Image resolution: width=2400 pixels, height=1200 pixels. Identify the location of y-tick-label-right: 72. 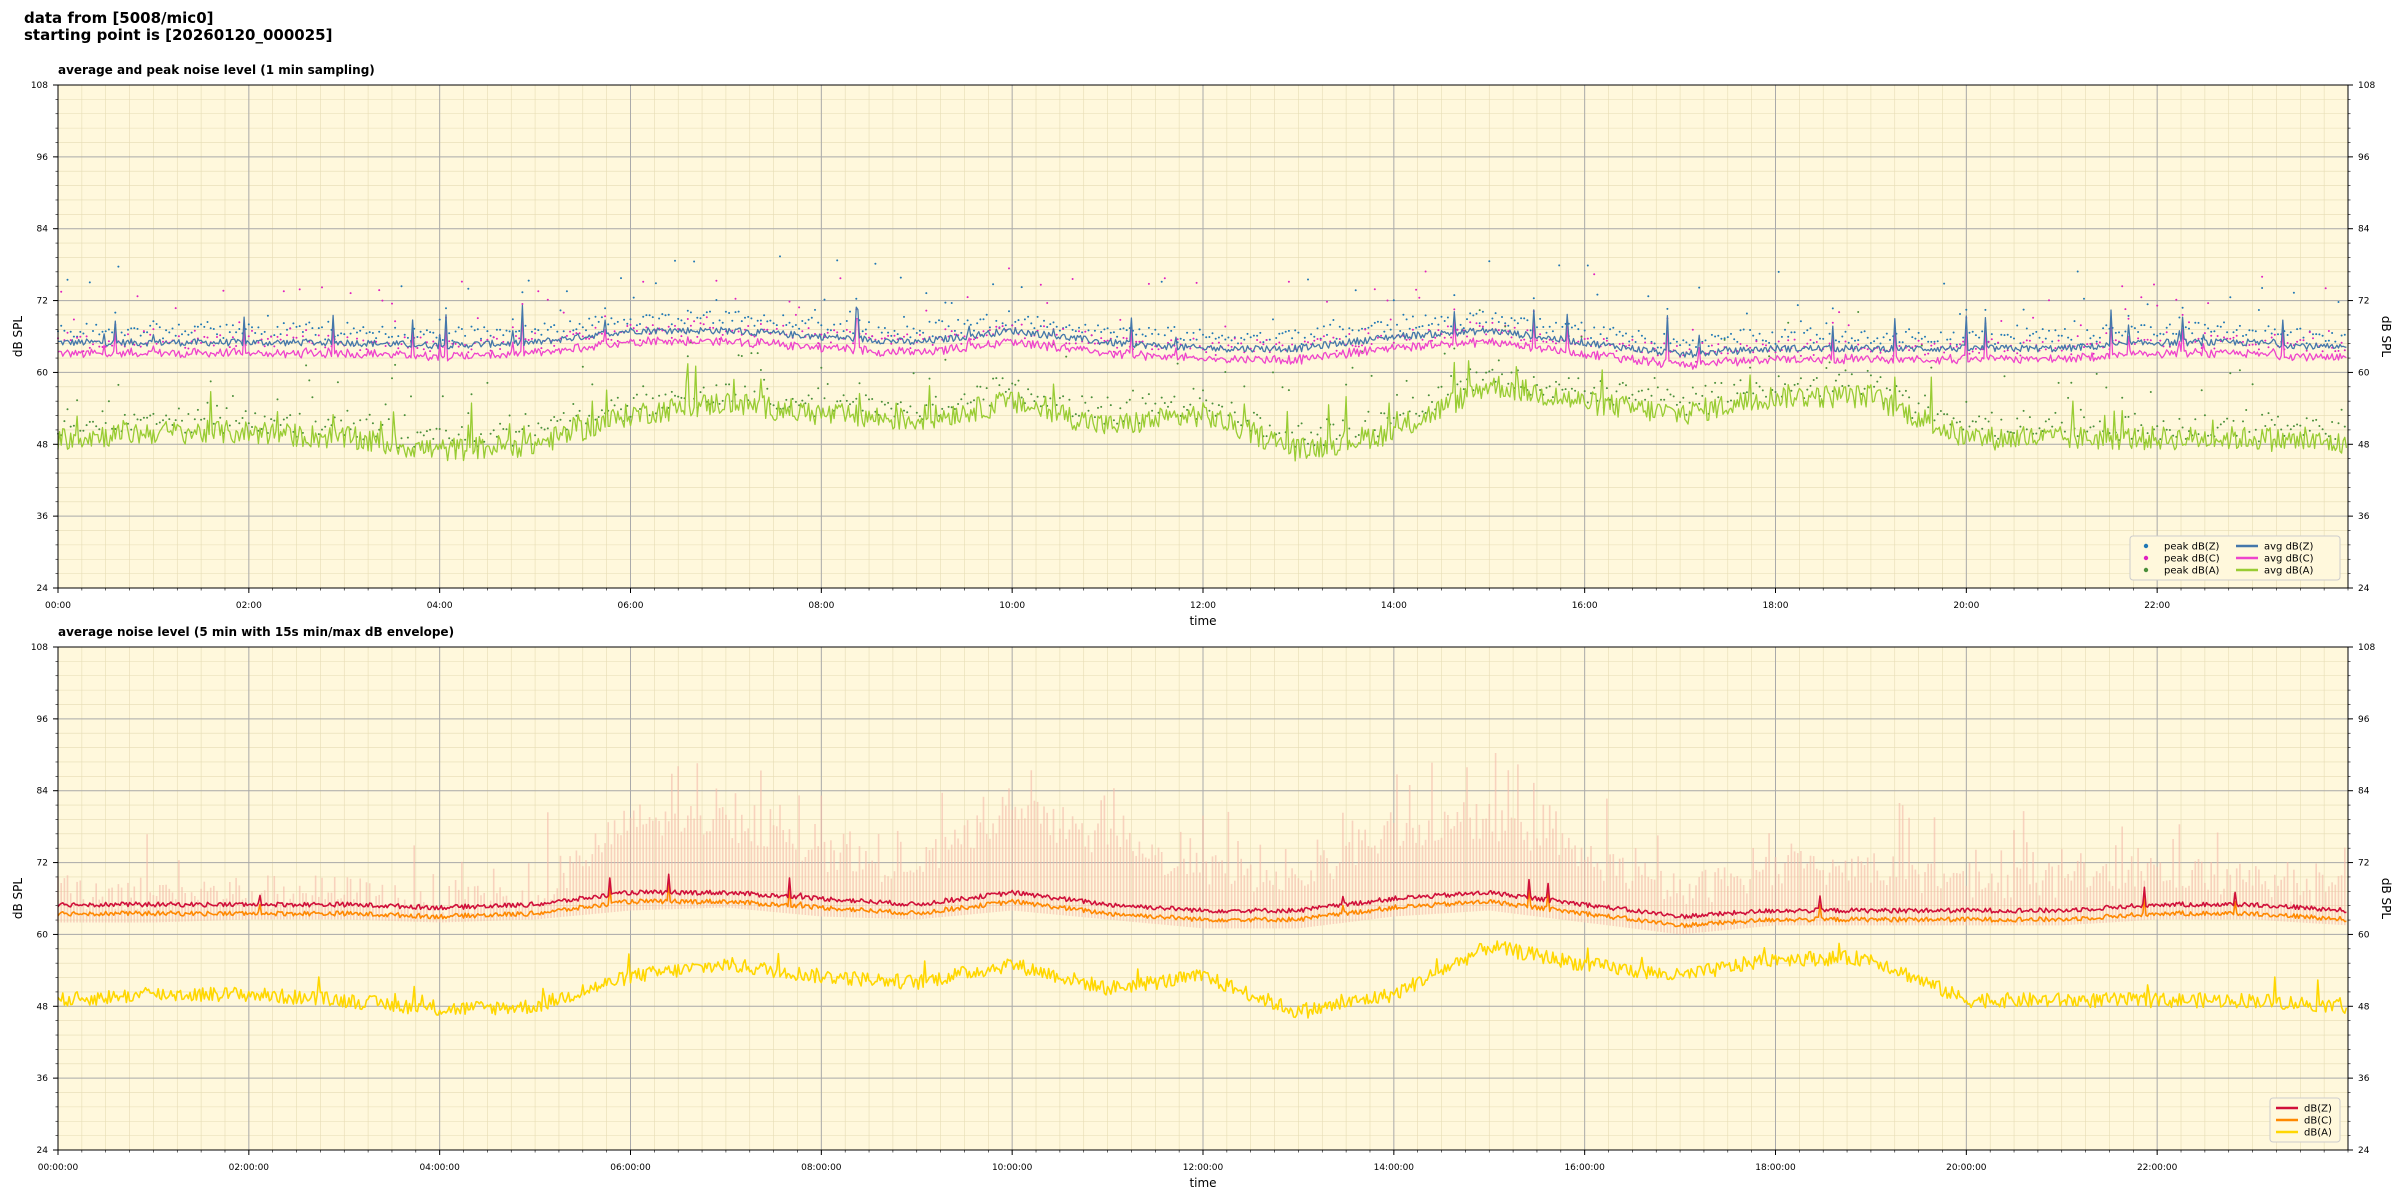
(2363, 302).